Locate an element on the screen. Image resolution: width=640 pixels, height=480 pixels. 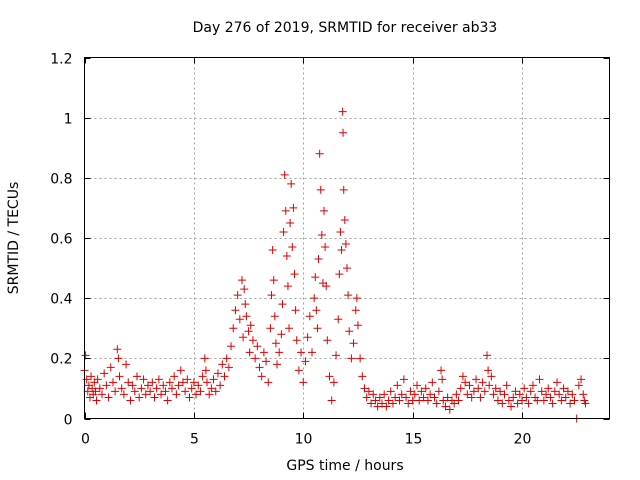
y-tick-label: 1.2 is located at coordinates (61, 60).